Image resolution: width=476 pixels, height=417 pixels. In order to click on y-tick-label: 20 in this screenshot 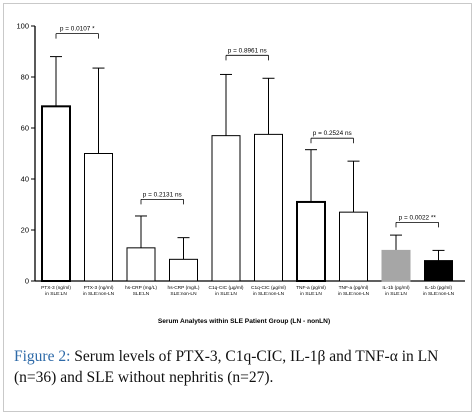, I will do `click(25, 230)`.